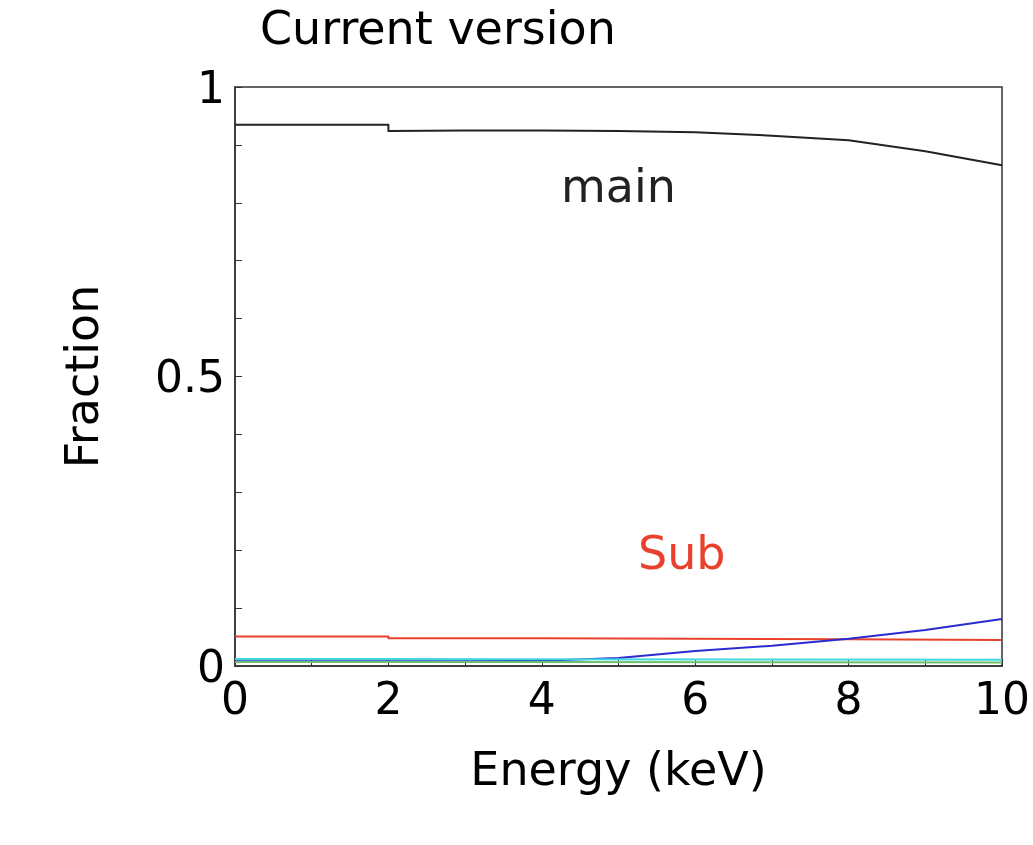 The height and width of the screenshot is (845, 1033). Describe the element at coordinates (619, 145) in the screenshot. I see `line-series` at that location.